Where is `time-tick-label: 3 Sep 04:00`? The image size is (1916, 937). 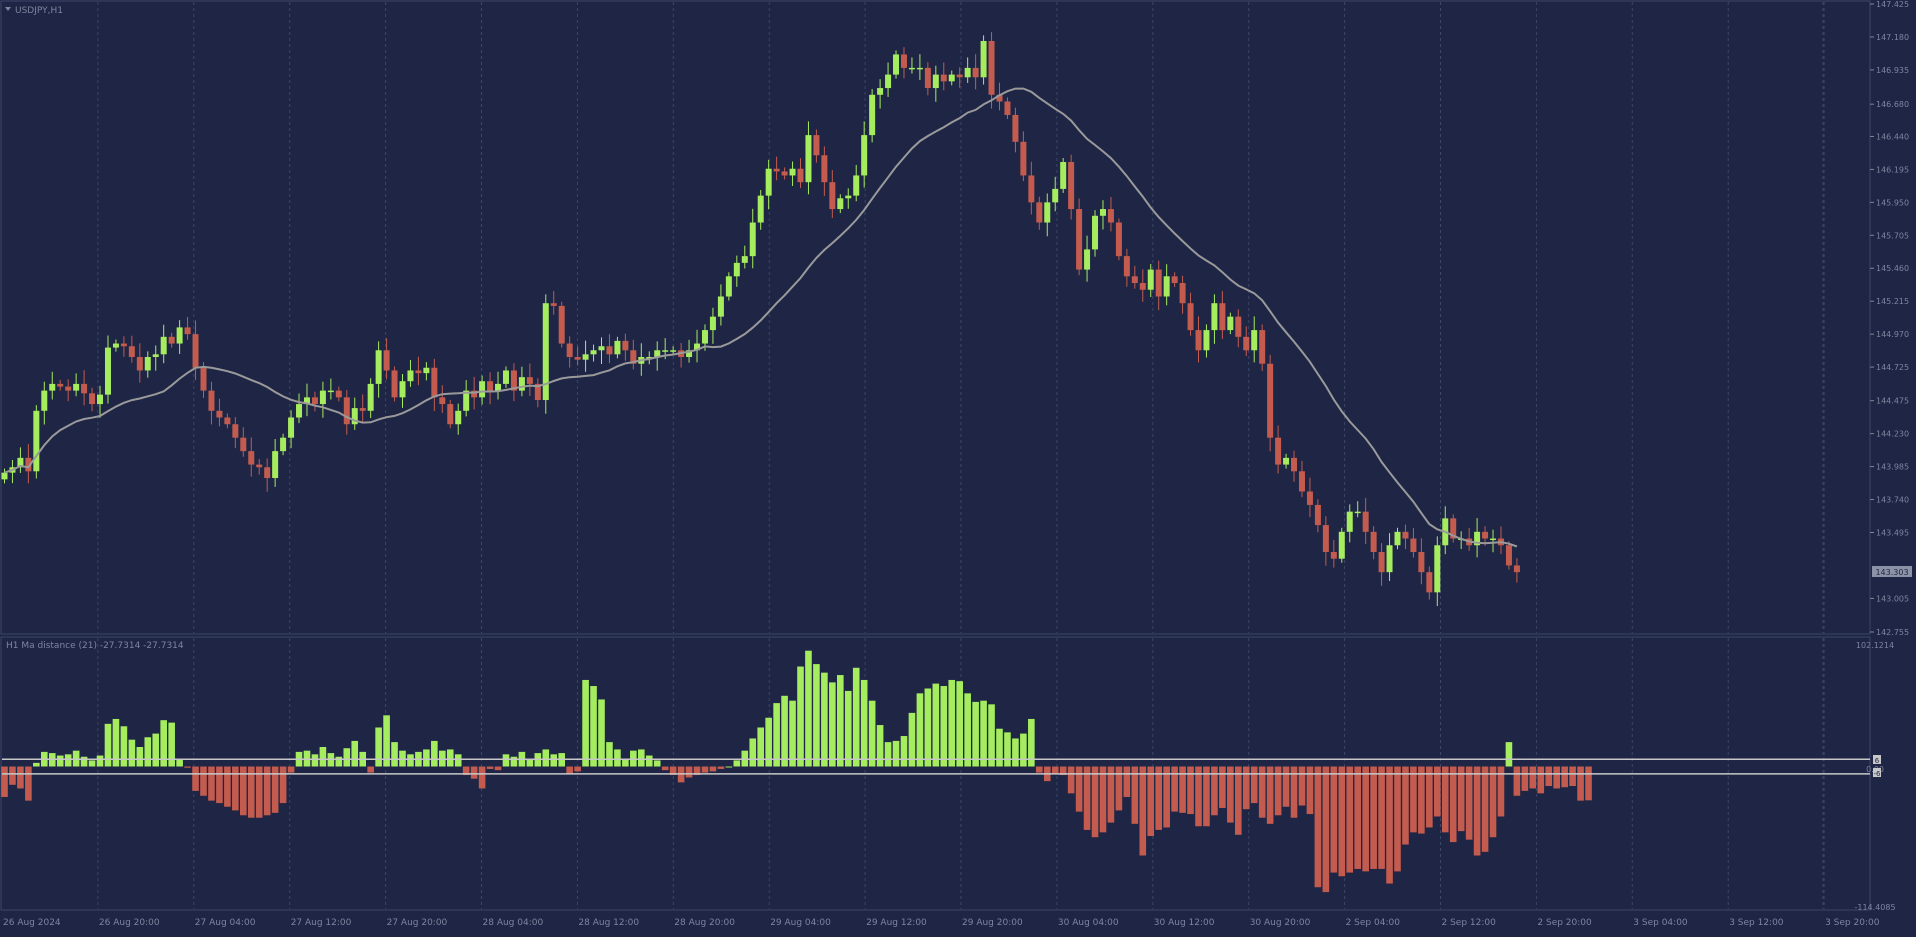 time-tick-label: 3 Sep 04:00 is located at coordinates (1660, 923).